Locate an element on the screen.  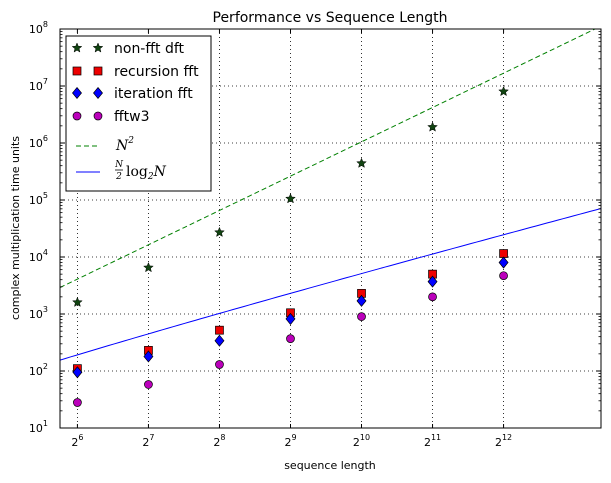
x-tick-label: 210 is located at coordinates (361, 441).